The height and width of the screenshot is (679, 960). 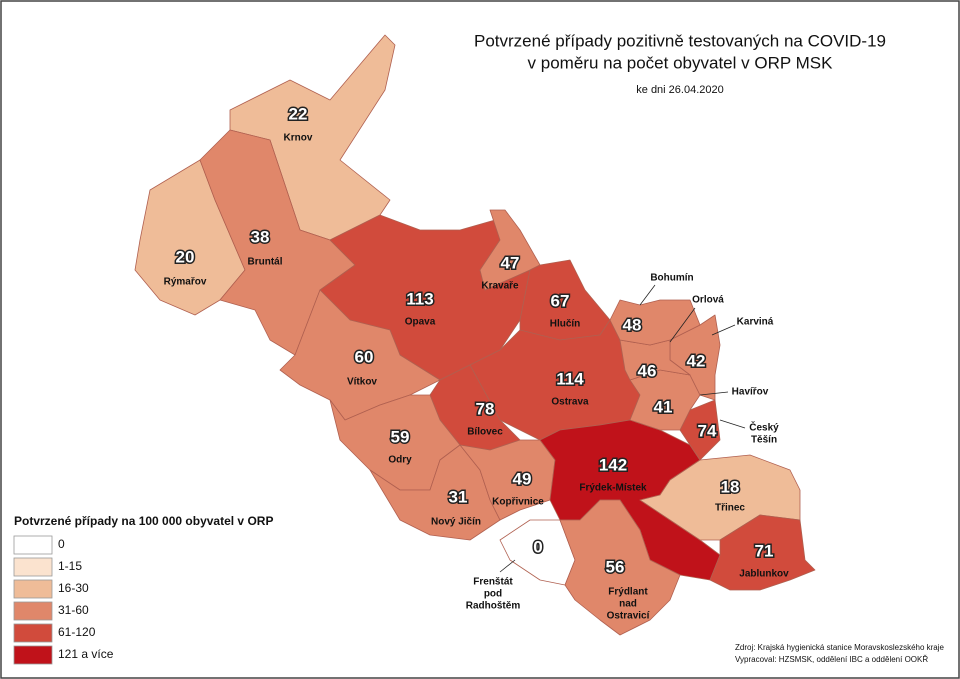 I want to click on region-value: 113, so click(x=419, y=298).